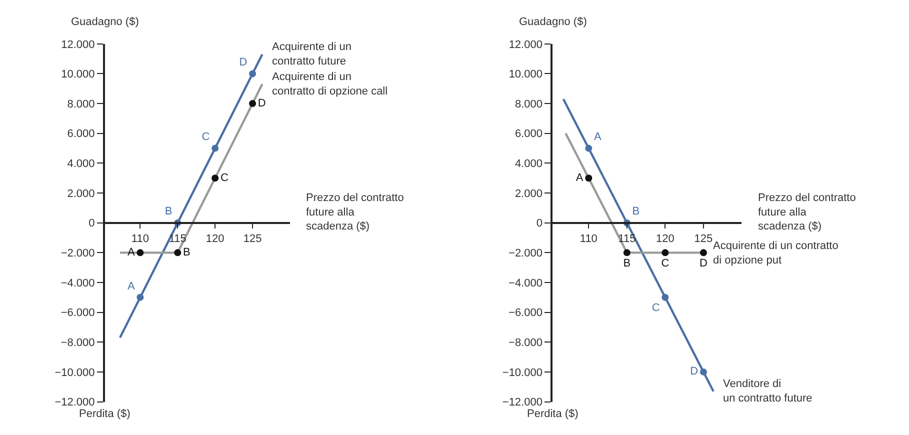 Image resolution: width=909 pixels, height=435 pixels. I want to click on series-label: Acquirente di un contratto future, so click(312, 54).